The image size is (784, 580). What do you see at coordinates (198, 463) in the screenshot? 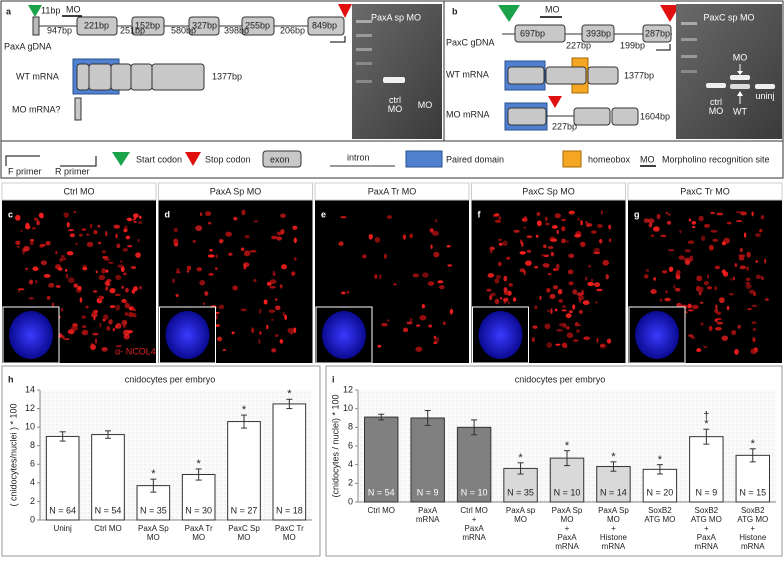
I see `significance-mark: *` at bounding box center [198, 463].